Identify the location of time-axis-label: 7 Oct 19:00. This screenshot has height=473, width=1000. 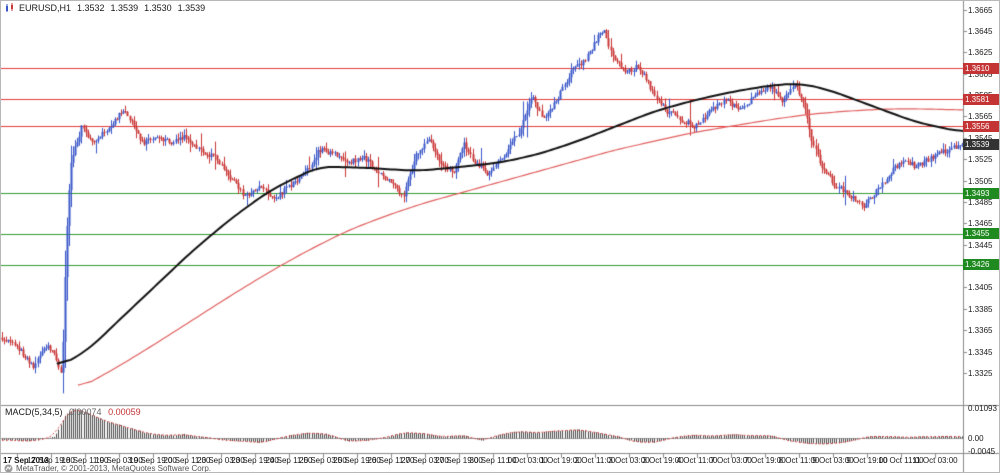
(765, 460).